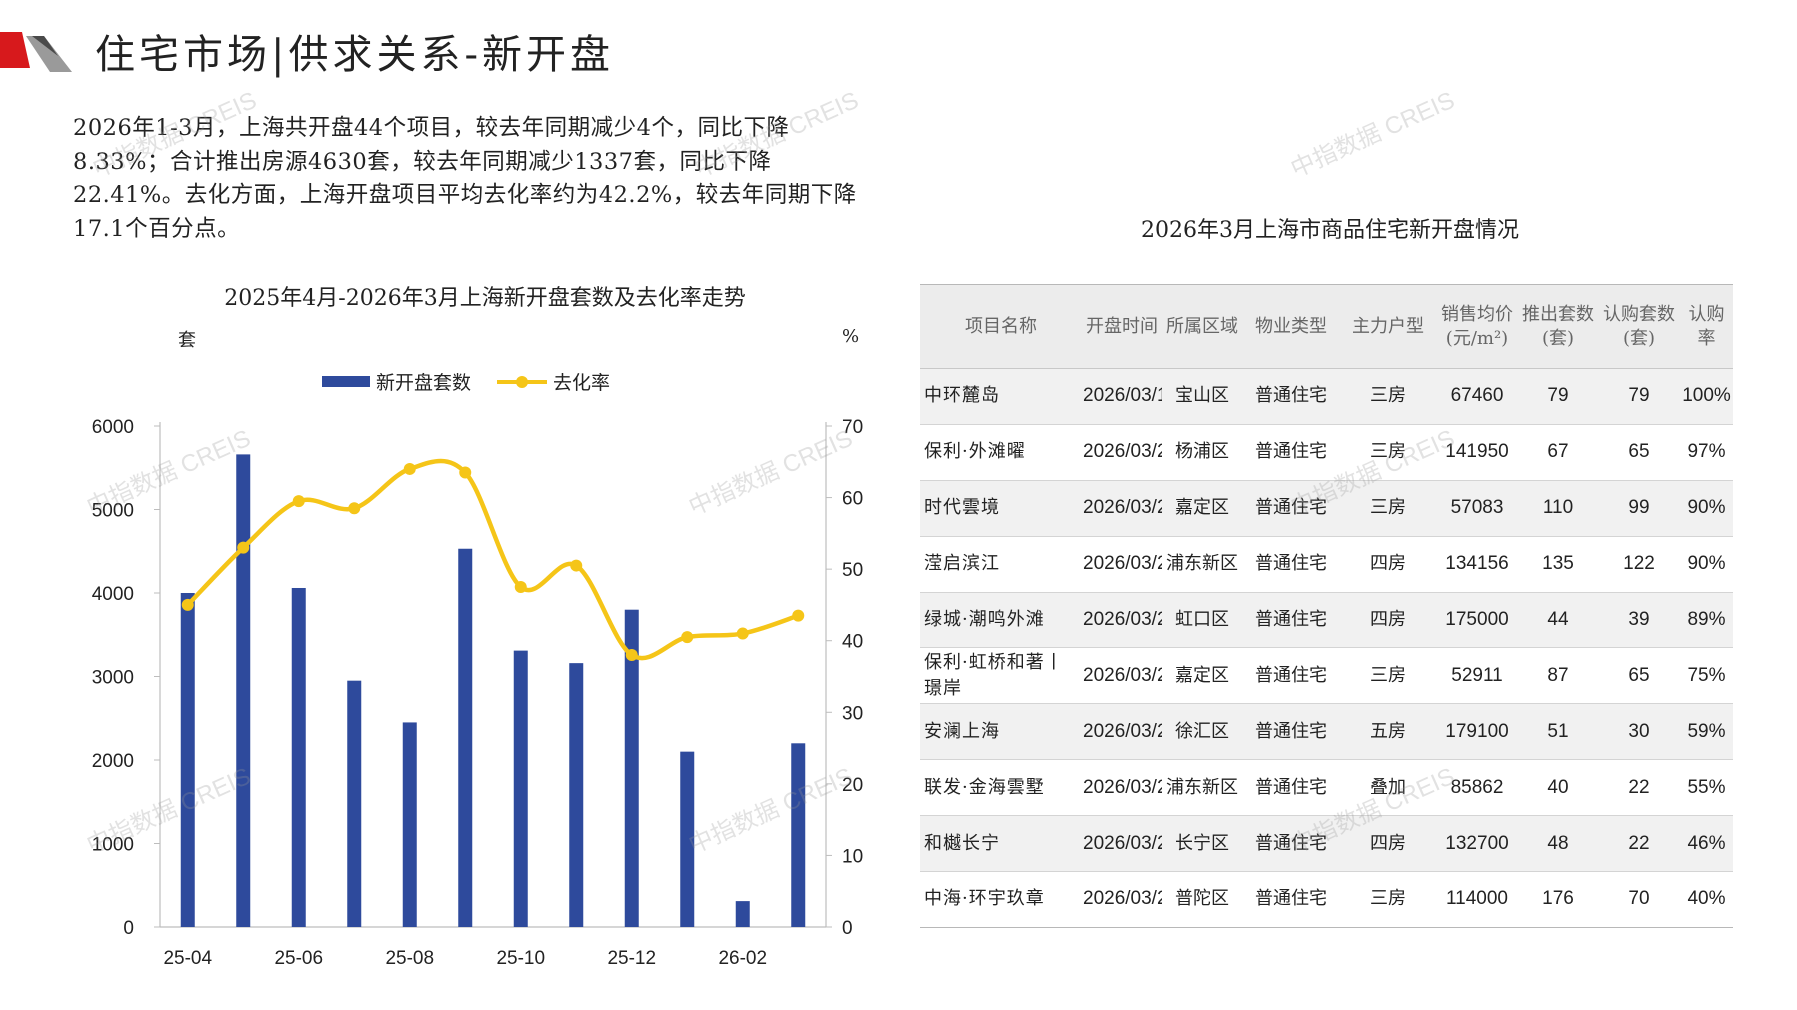 Image resolution: width=1797 pixels, height=1010 pixels. I want to click on supply-units-cell: 79, so click(1558, 396).